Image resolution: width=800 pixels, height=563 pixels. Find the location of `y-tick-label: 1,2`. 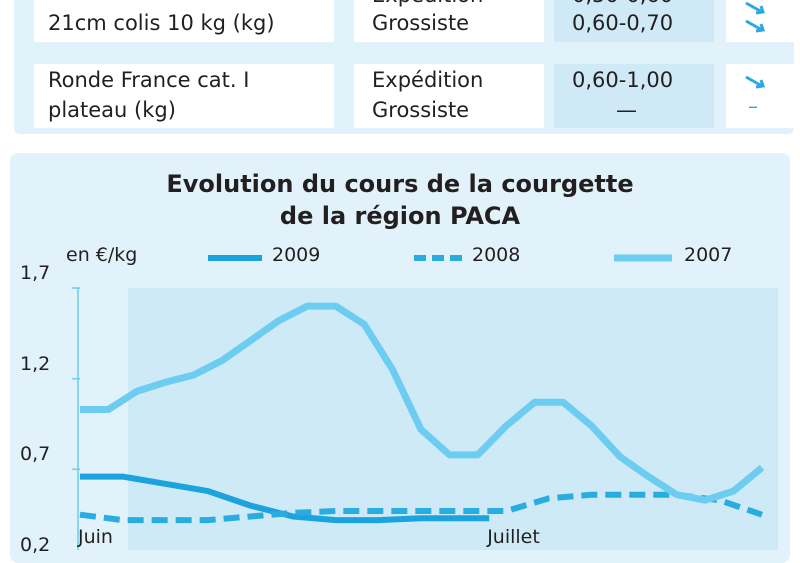

y-tick-label: 1,2 is located at coordinates (35, 363).